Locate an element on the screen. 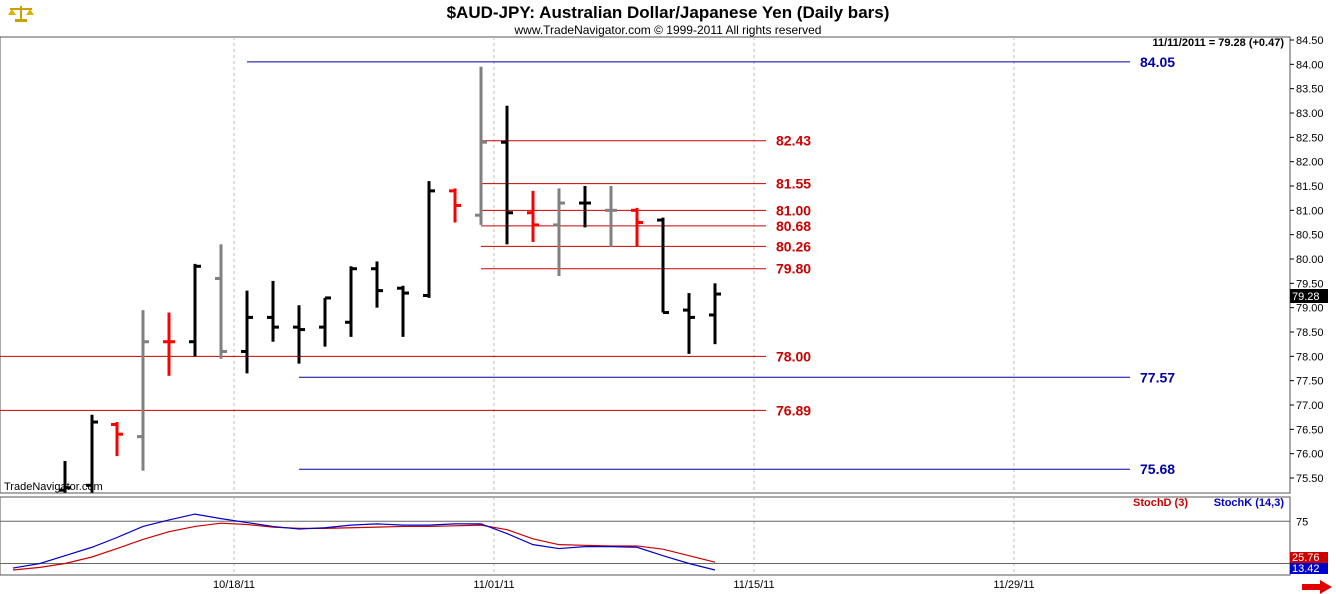 This screenshot has height=594, width=1336. y-tick-label: 82.00 is located at coordinates (1310, 163).